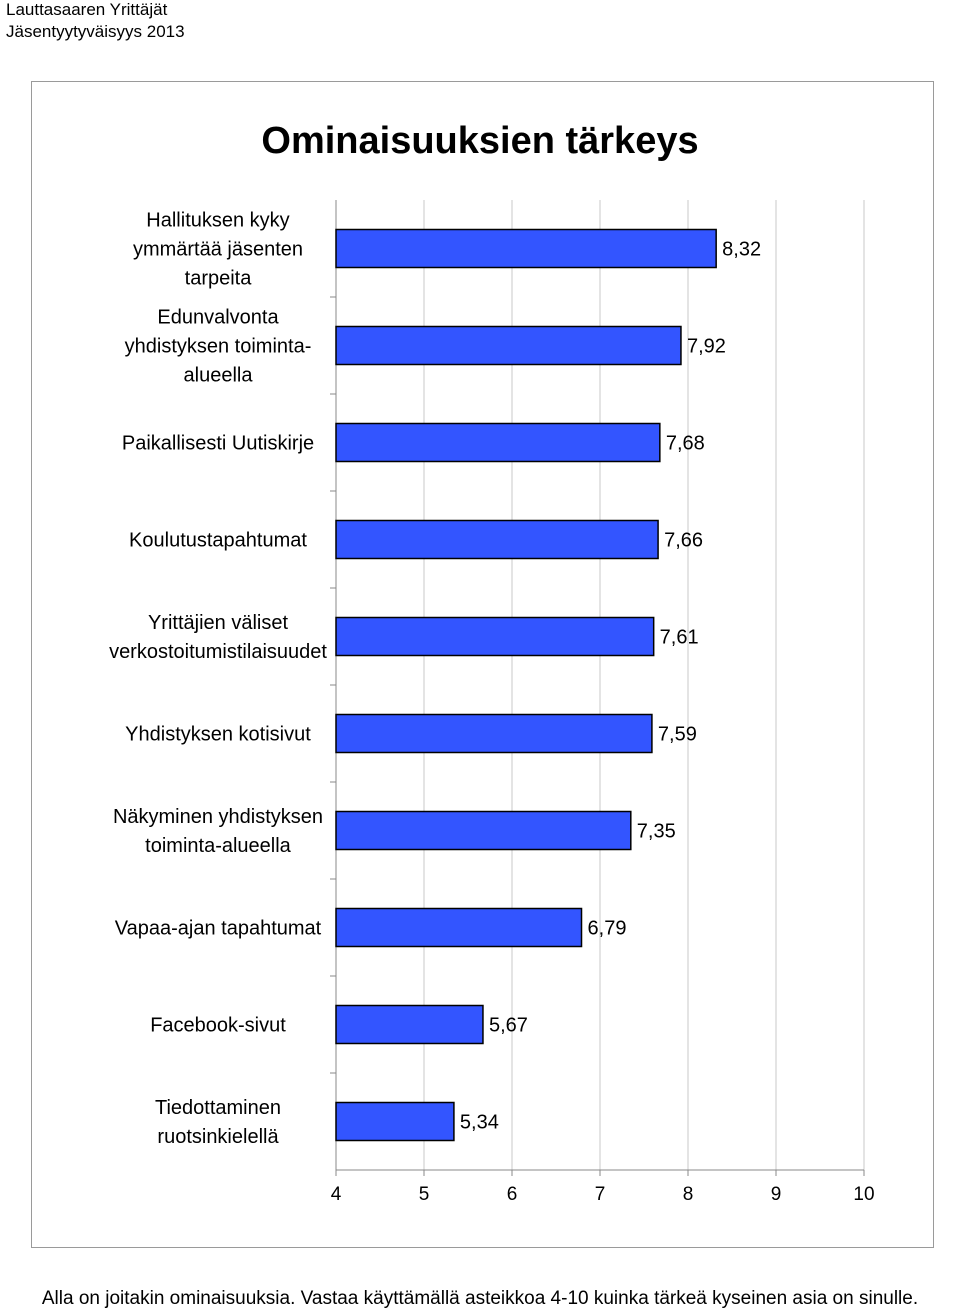  I want to click on category-label: Näkyminen yhdistyksen toiminta-alueella, so click(218, 831).